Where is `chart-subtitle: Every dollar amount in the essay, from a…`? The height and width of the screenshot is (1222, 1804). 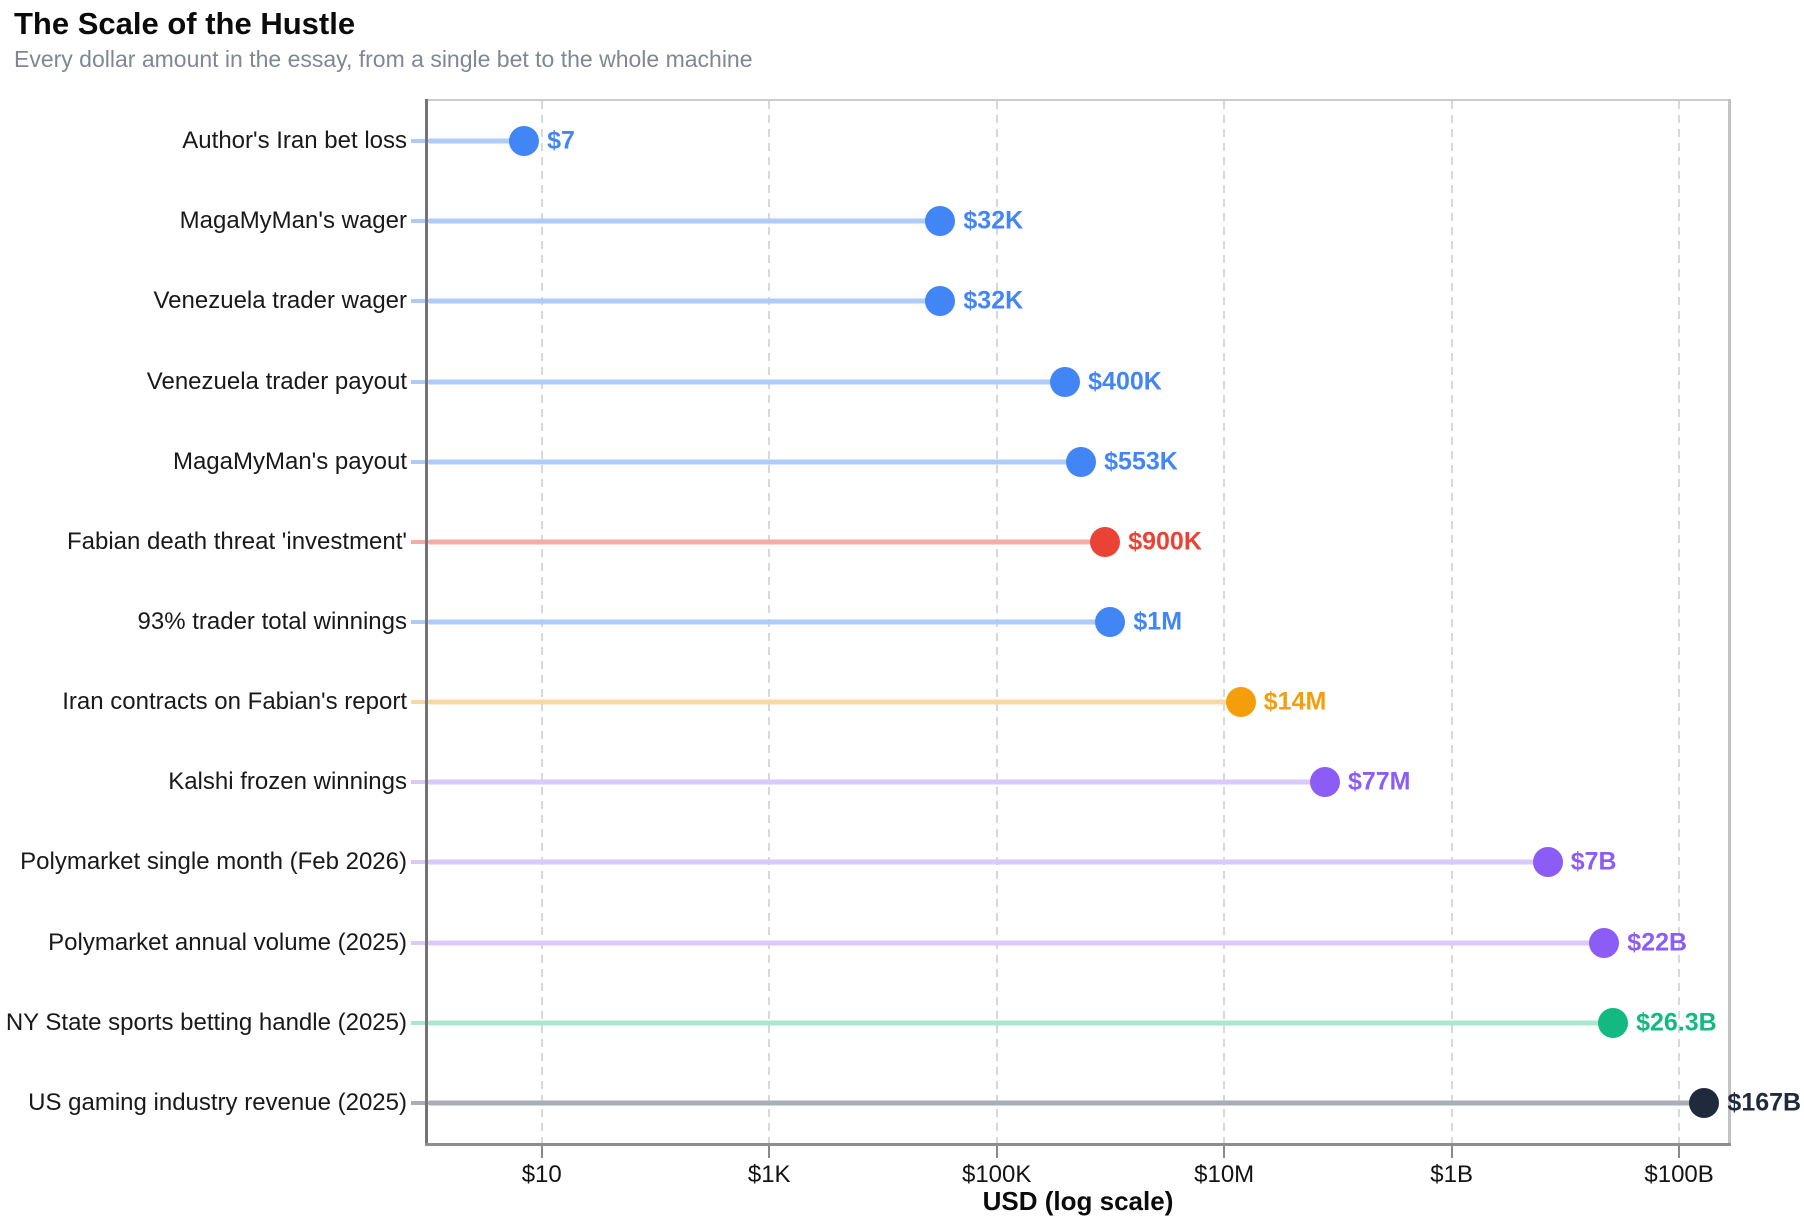 chart-subtitle: Every dollar amount in the essay, from a… is located at coordinates (383, 59).